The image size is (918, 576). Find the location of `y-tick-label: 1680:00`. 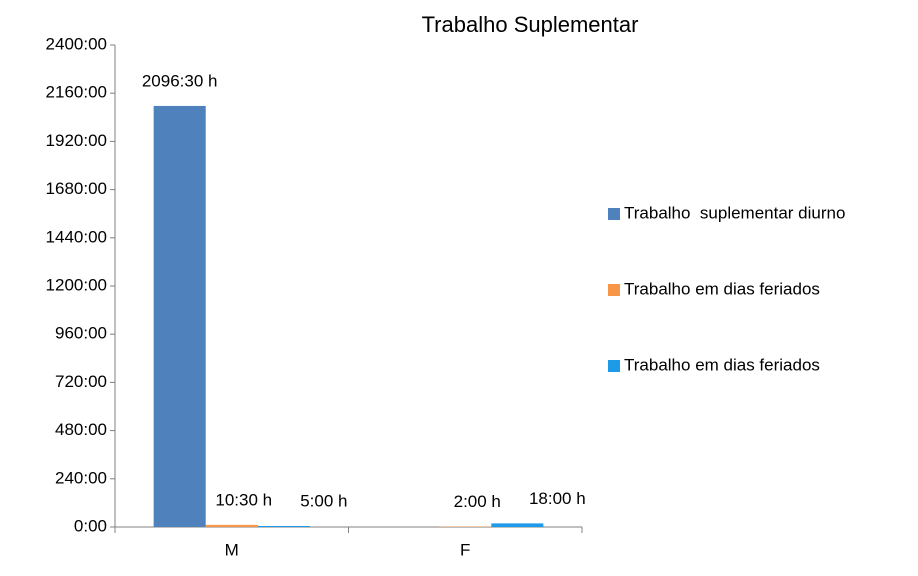

y-tick-label: 1680:00 is located at coordinates (76, 188).